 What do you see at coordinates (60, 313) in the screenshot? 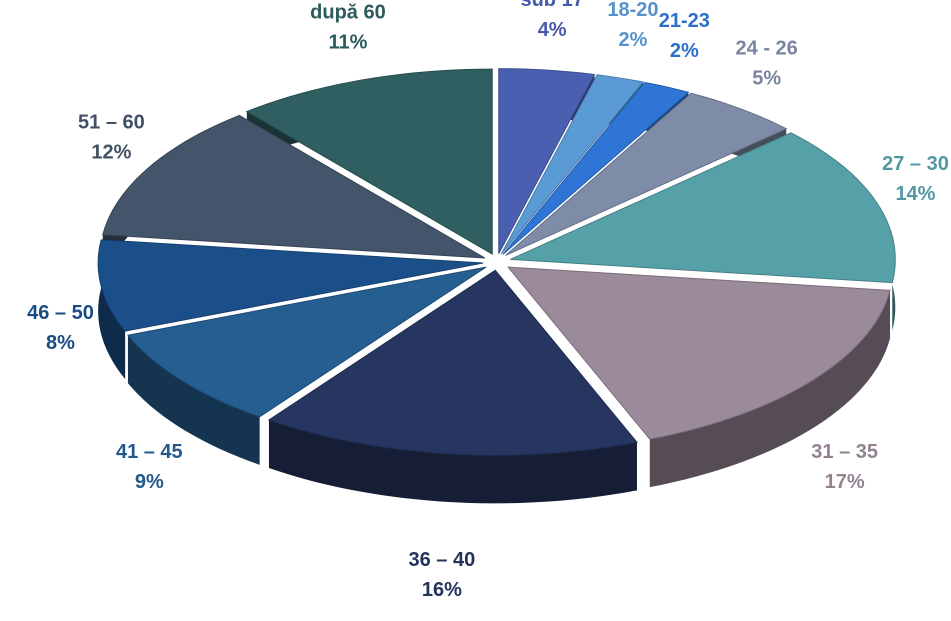
I see `category-label: 46 – 50` at bounding box center [60, 313].